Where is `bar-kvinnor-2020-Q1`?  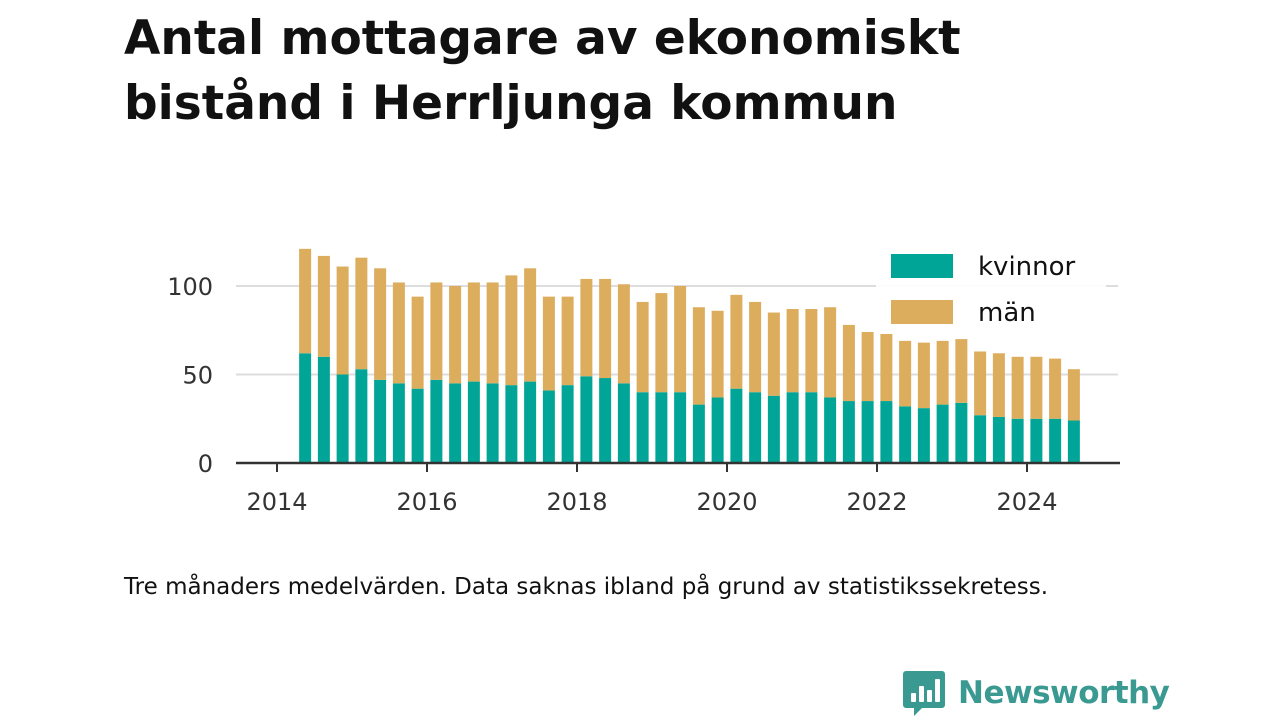
bar-kvinnor-2020-Q1 is located at coordinates (736, 425).